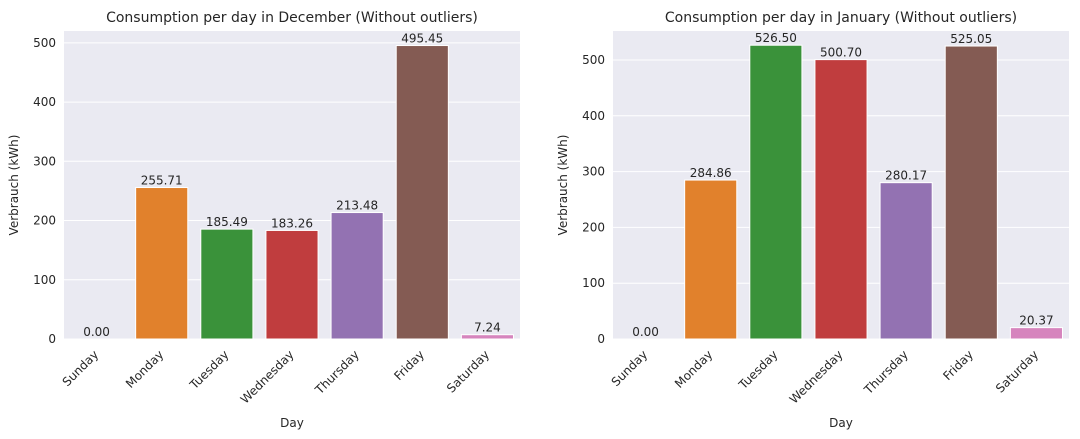 The height and width of the screenshot is (439, 1080). I want to click on bar-value-label: 284.86, so click(711, 173).